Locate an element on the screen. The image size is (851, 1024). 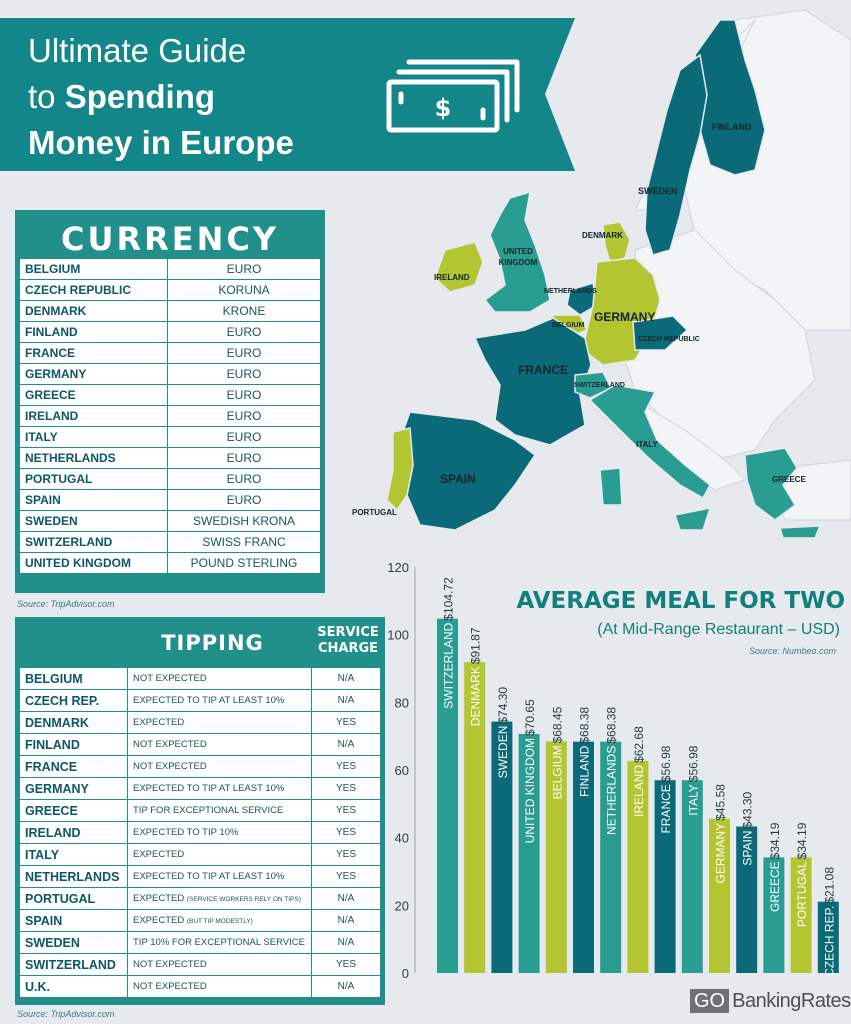
y-tick-label: 80 is located at coordinates (402, 702).